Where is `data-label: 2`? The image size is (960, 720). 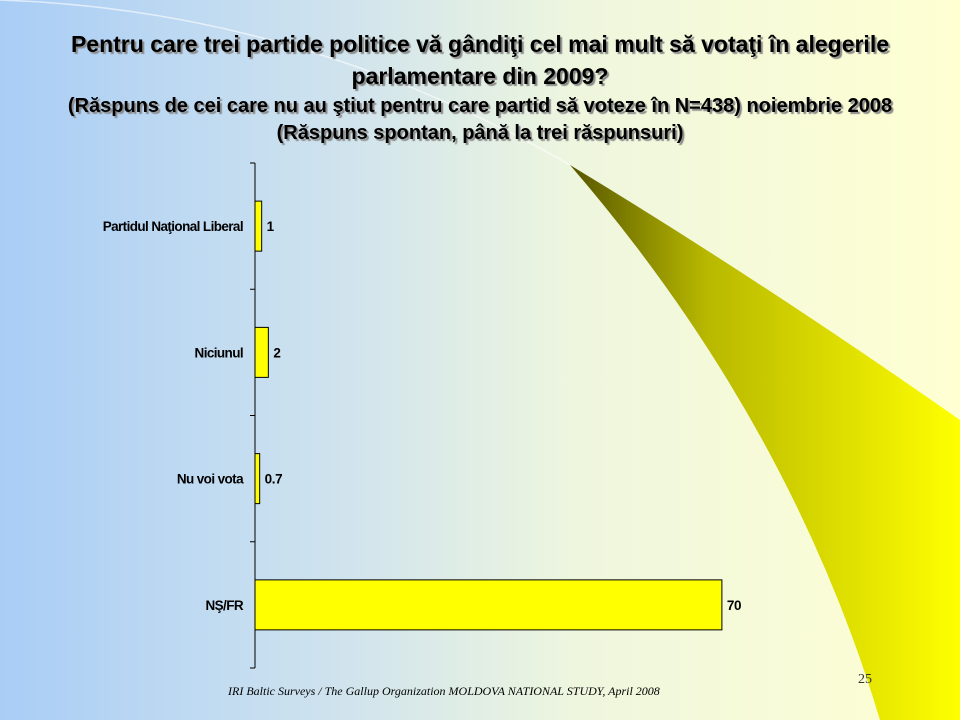
data-label: 2 is located at coordinates (276, 352).